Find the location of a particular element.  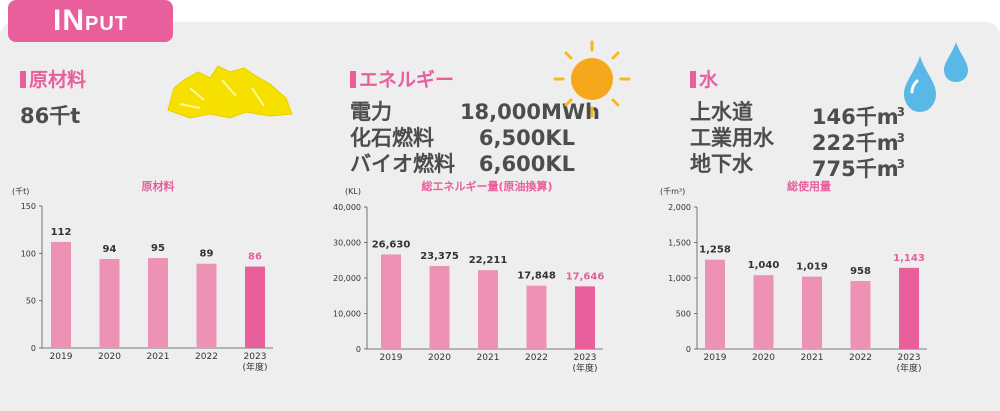

y-tick-label: 1,500 is located at coordinates (679, 243).